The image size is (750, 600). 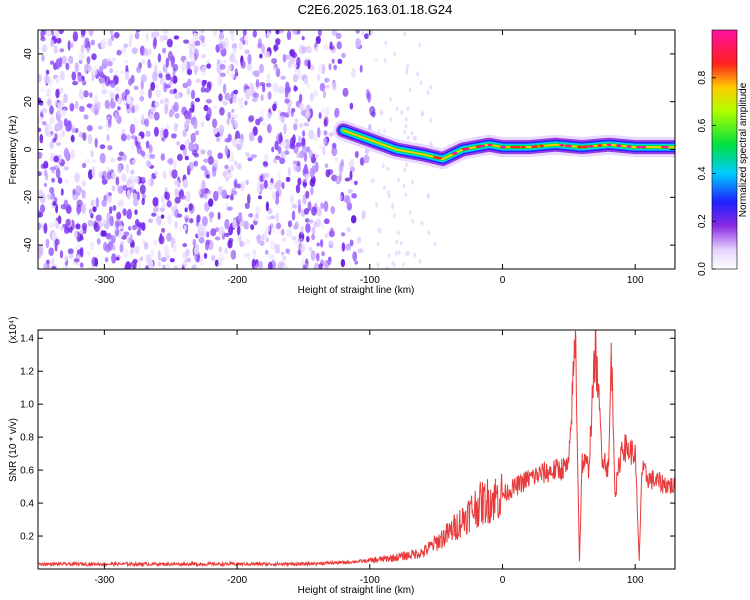 I want to click on spectrogram-hotspot, so click(x=518, y=147).